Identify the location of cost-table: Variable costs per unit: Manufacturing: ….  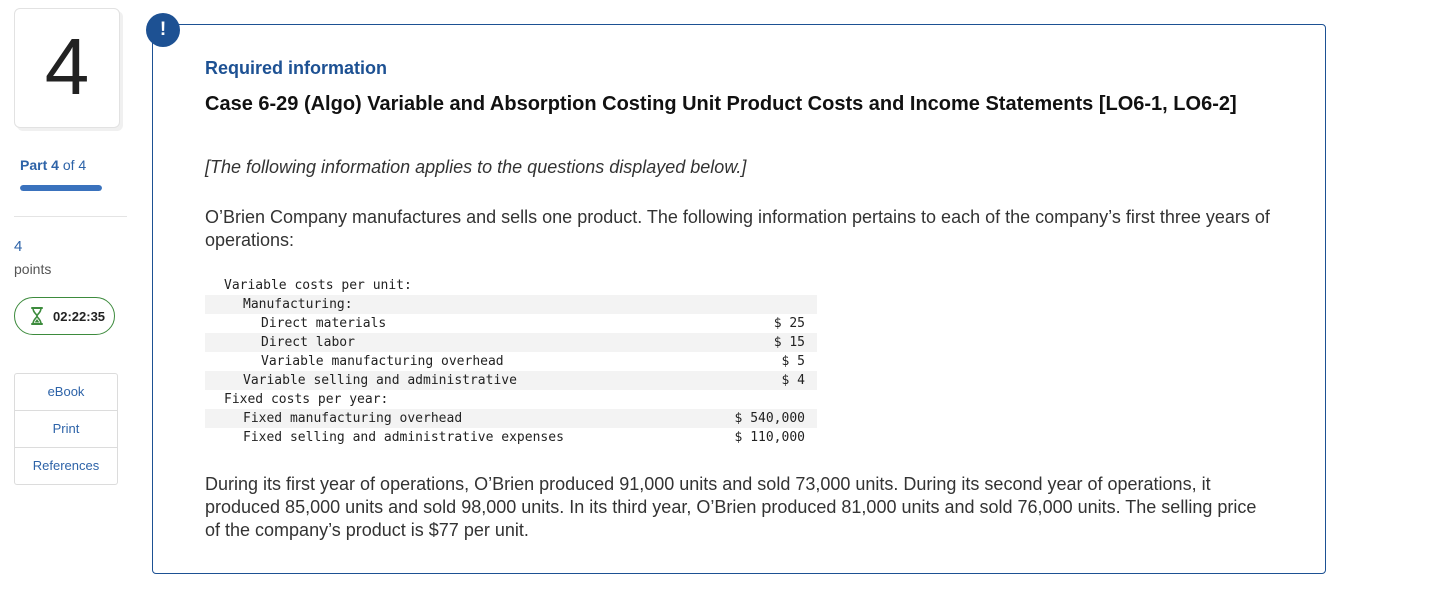
(511, 361).